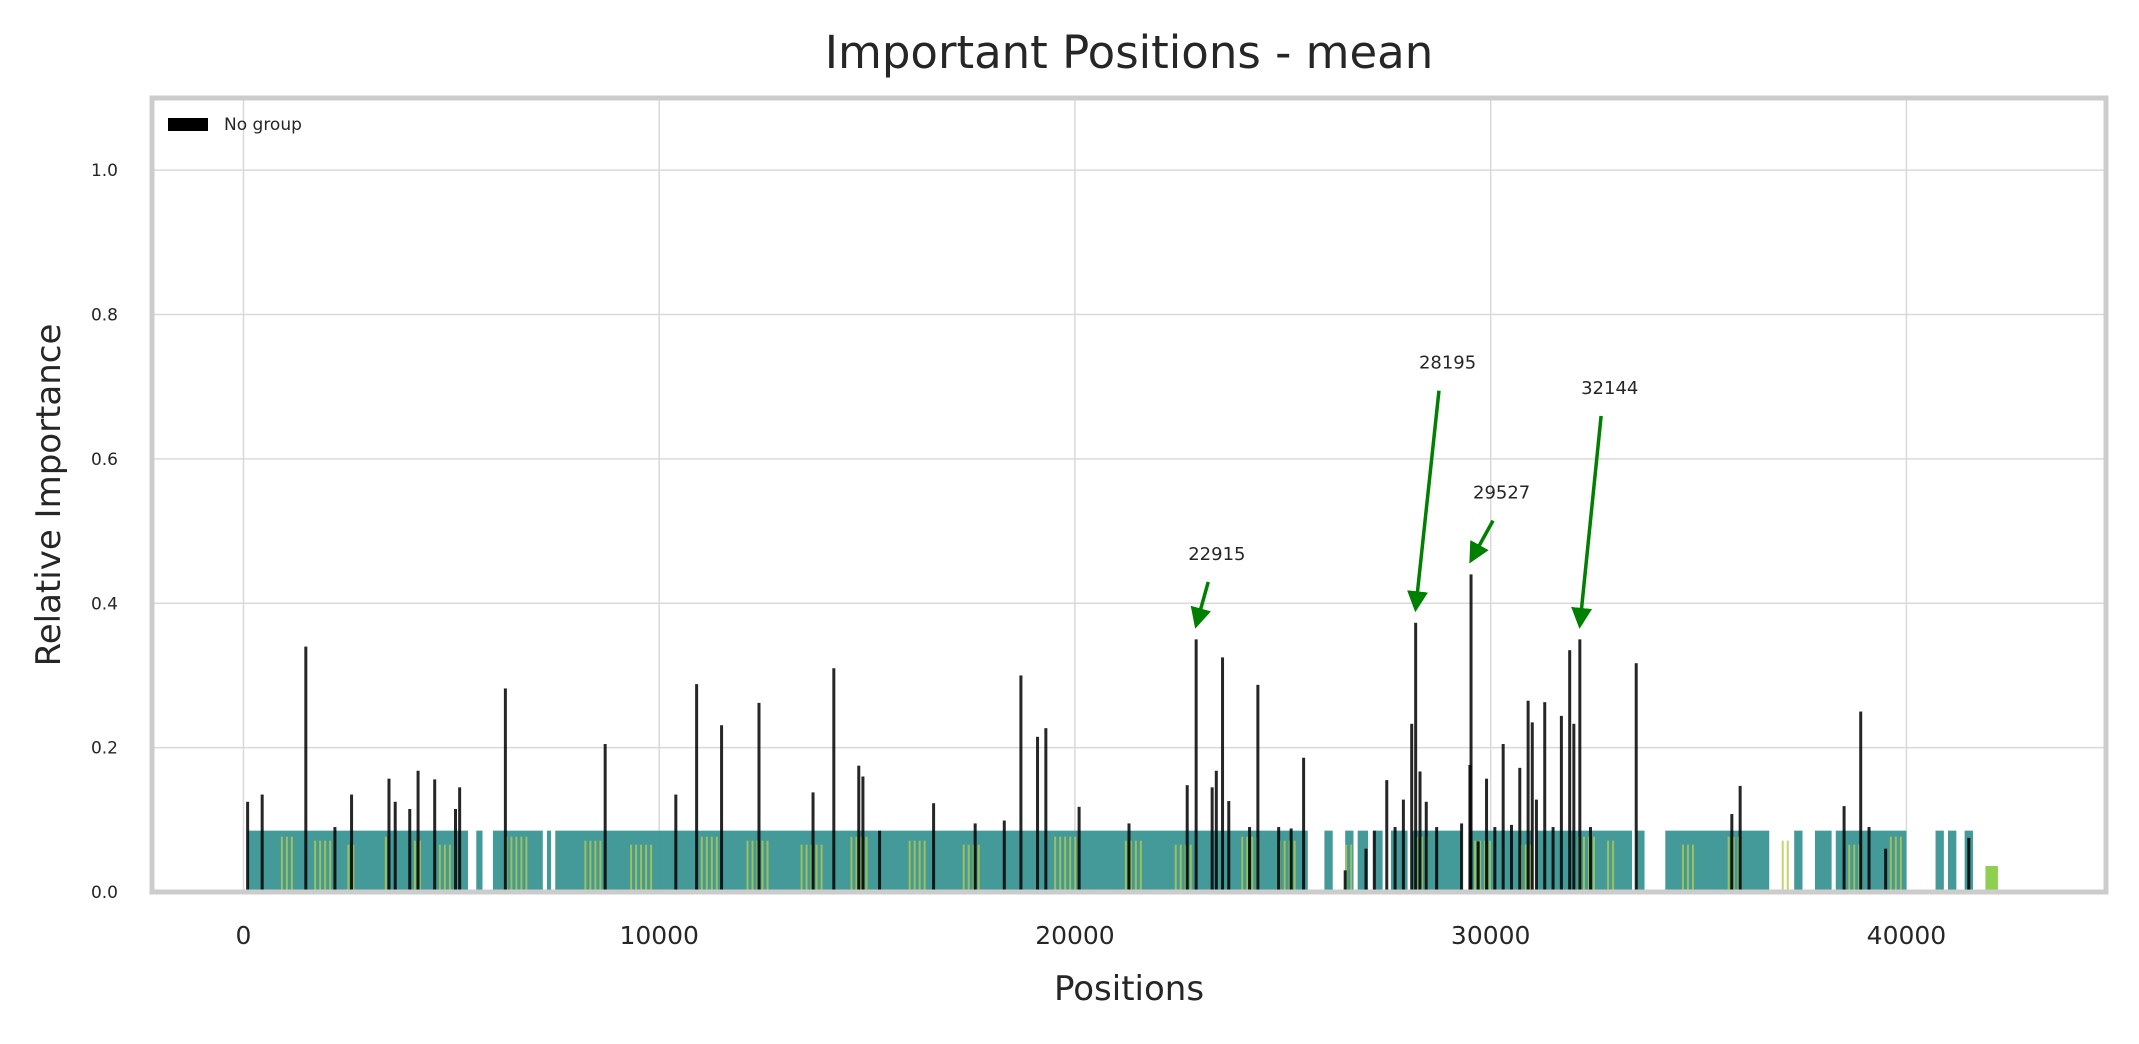  I want to click on y-tick-label: 0.2, so click(104, 749).